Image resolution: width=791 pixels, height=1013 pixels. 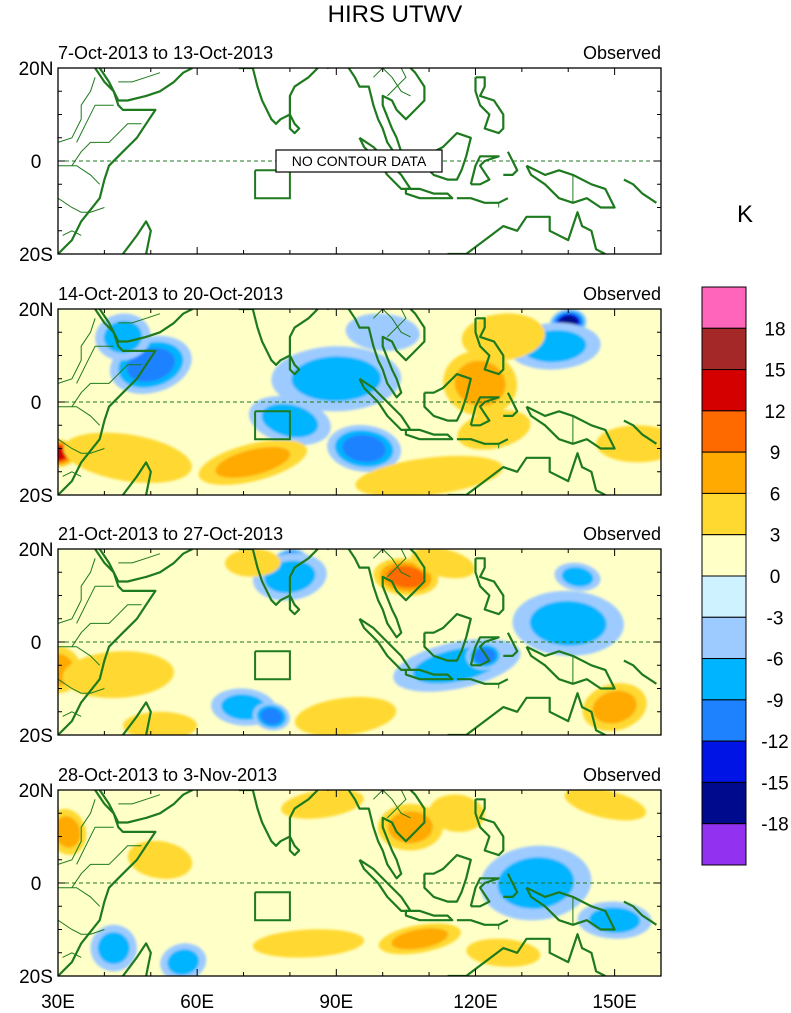 What do you see at coordinates (775, 494) in the screenshot?
I see `colorbar-label: 6` at bounding box center [775, 494].